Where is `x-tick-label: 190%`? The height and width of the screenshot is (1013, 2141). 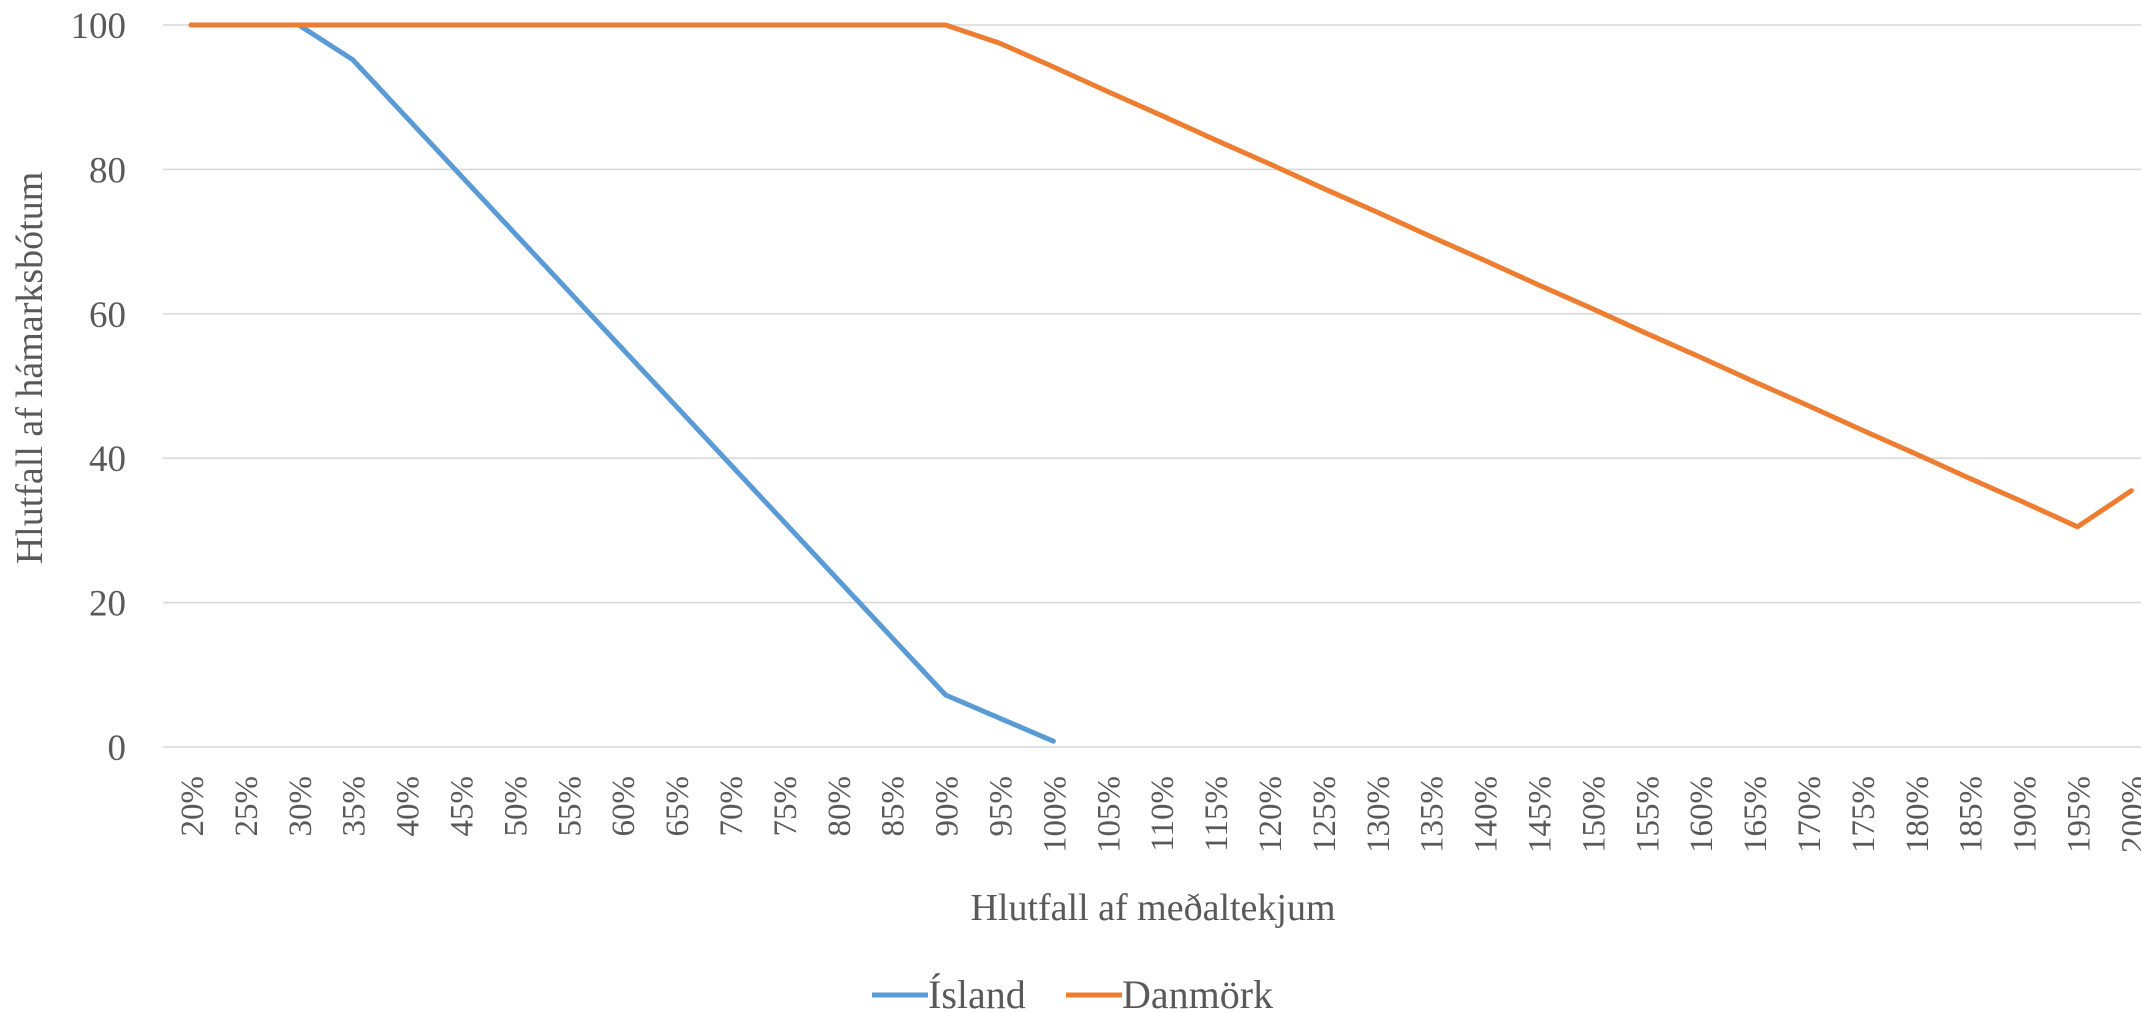
x-tick-label: 190% is located at coordinates (2026, 814).